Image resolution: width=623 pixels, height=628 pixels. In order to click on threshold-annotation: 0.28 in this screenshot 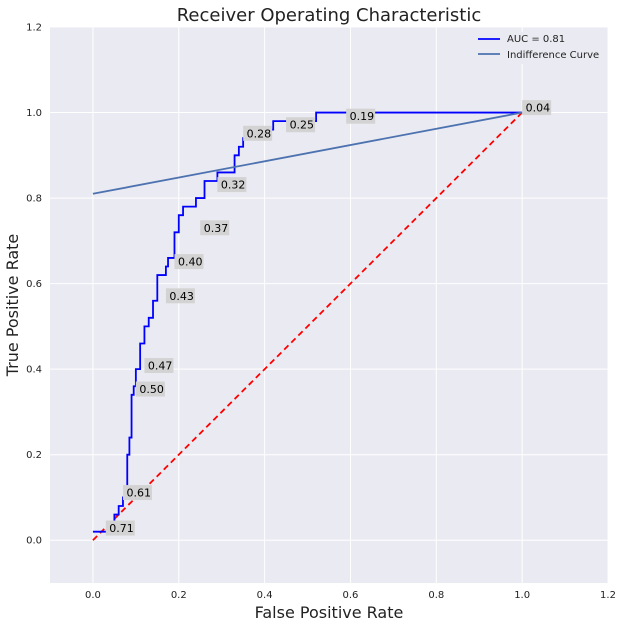, I will do `click(258, 133)`.